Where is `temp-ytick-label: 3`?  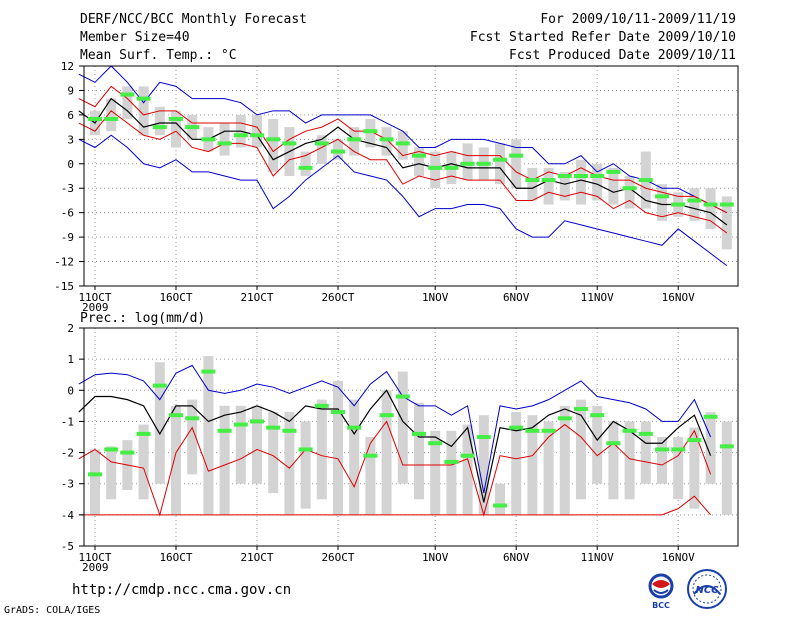 temp-ytick-label: 3 is located at coordinates (70, 139).